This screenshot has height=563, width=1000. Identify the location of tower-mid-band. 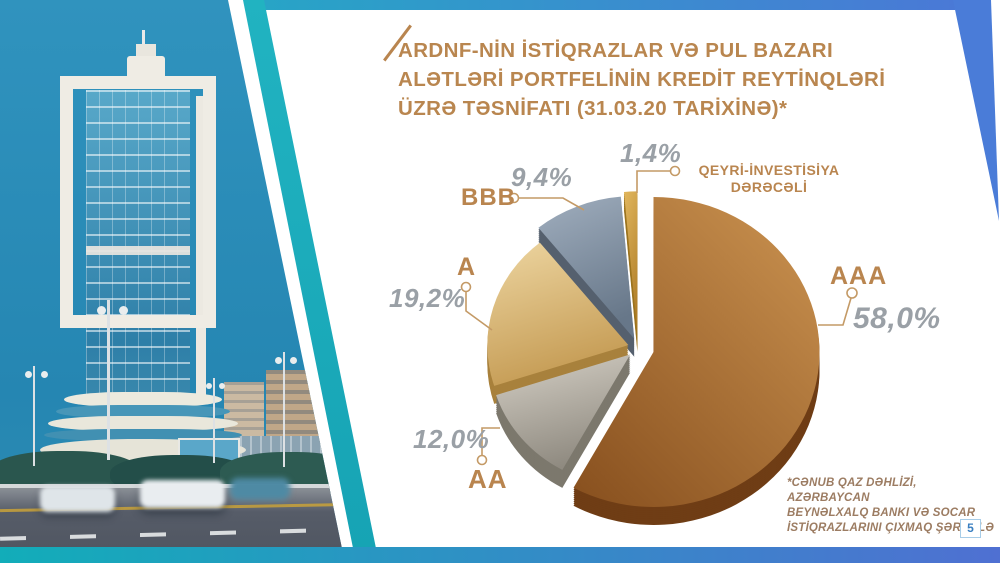
(138, 250).